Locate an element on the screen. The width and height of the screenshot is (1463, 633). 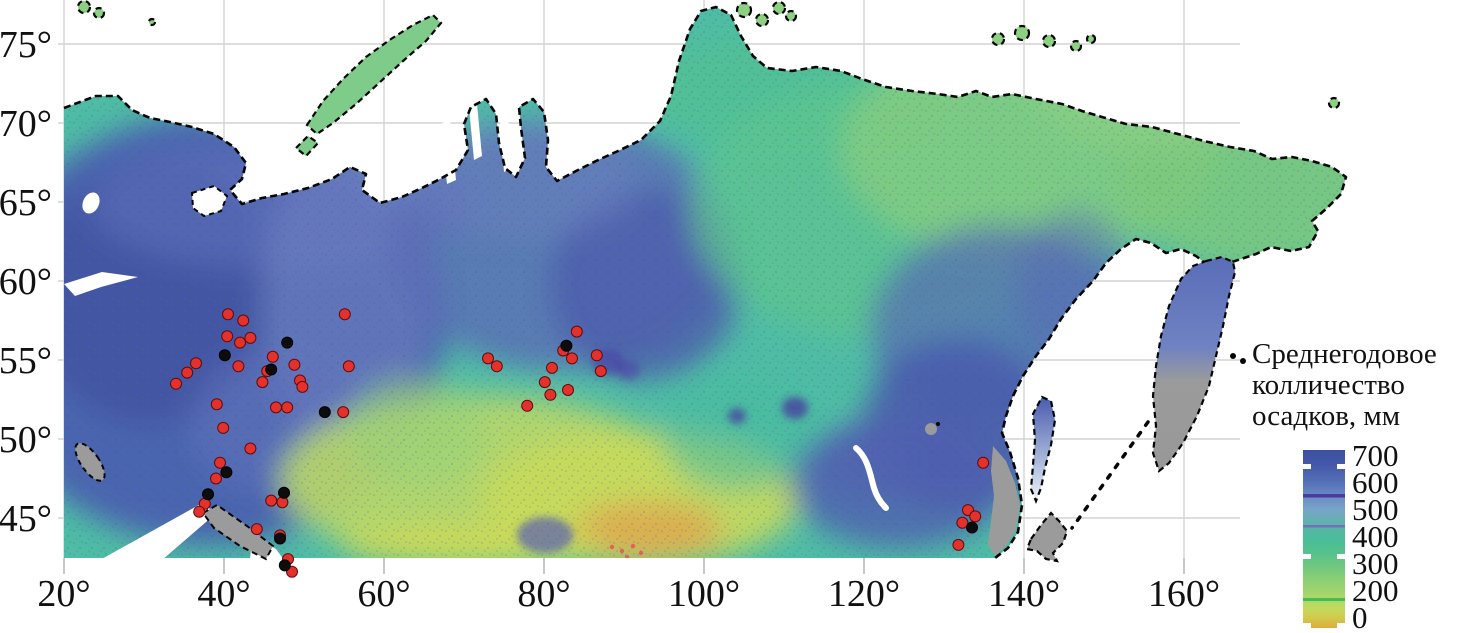
y-tick-label: 75° is located at coordinates (26, 45).